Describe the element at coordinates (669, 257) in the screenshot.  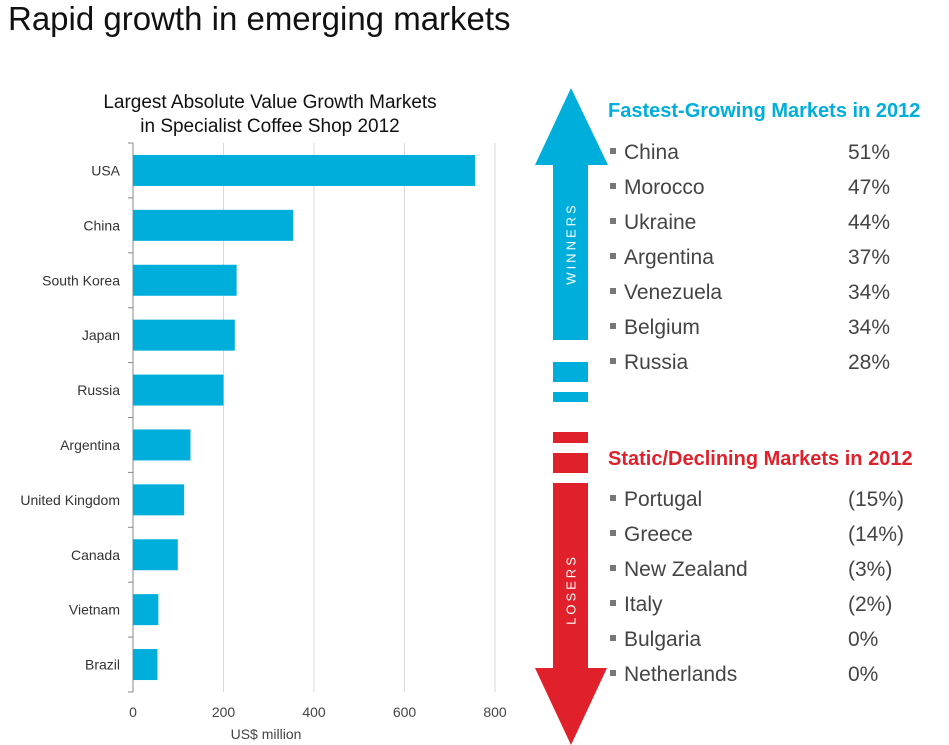
I see `market-name: Argentina` at that location.